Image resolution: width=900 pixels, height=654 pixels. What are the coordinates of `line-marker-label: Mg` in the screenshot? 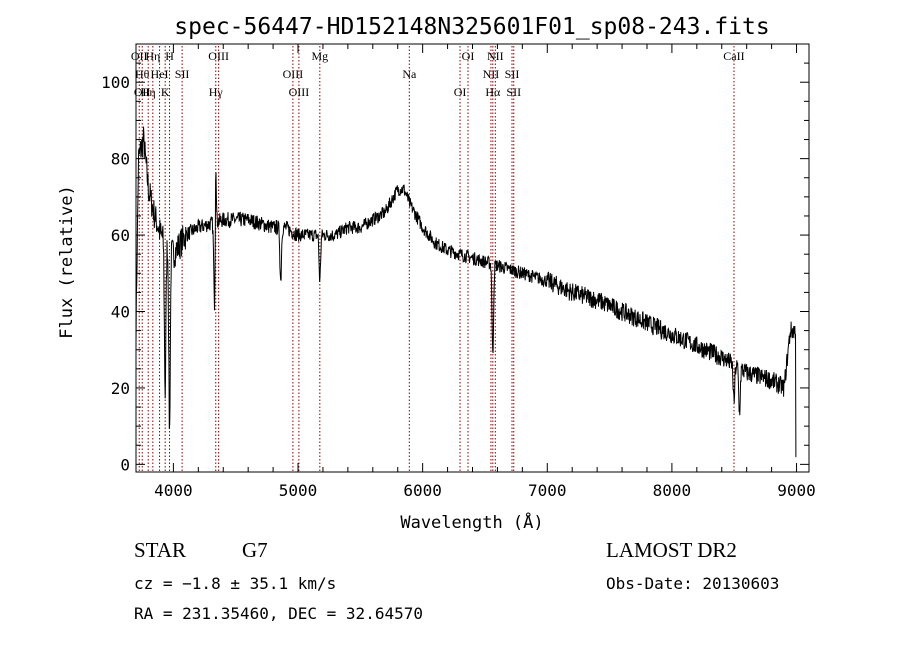 It's located at (319, 56).